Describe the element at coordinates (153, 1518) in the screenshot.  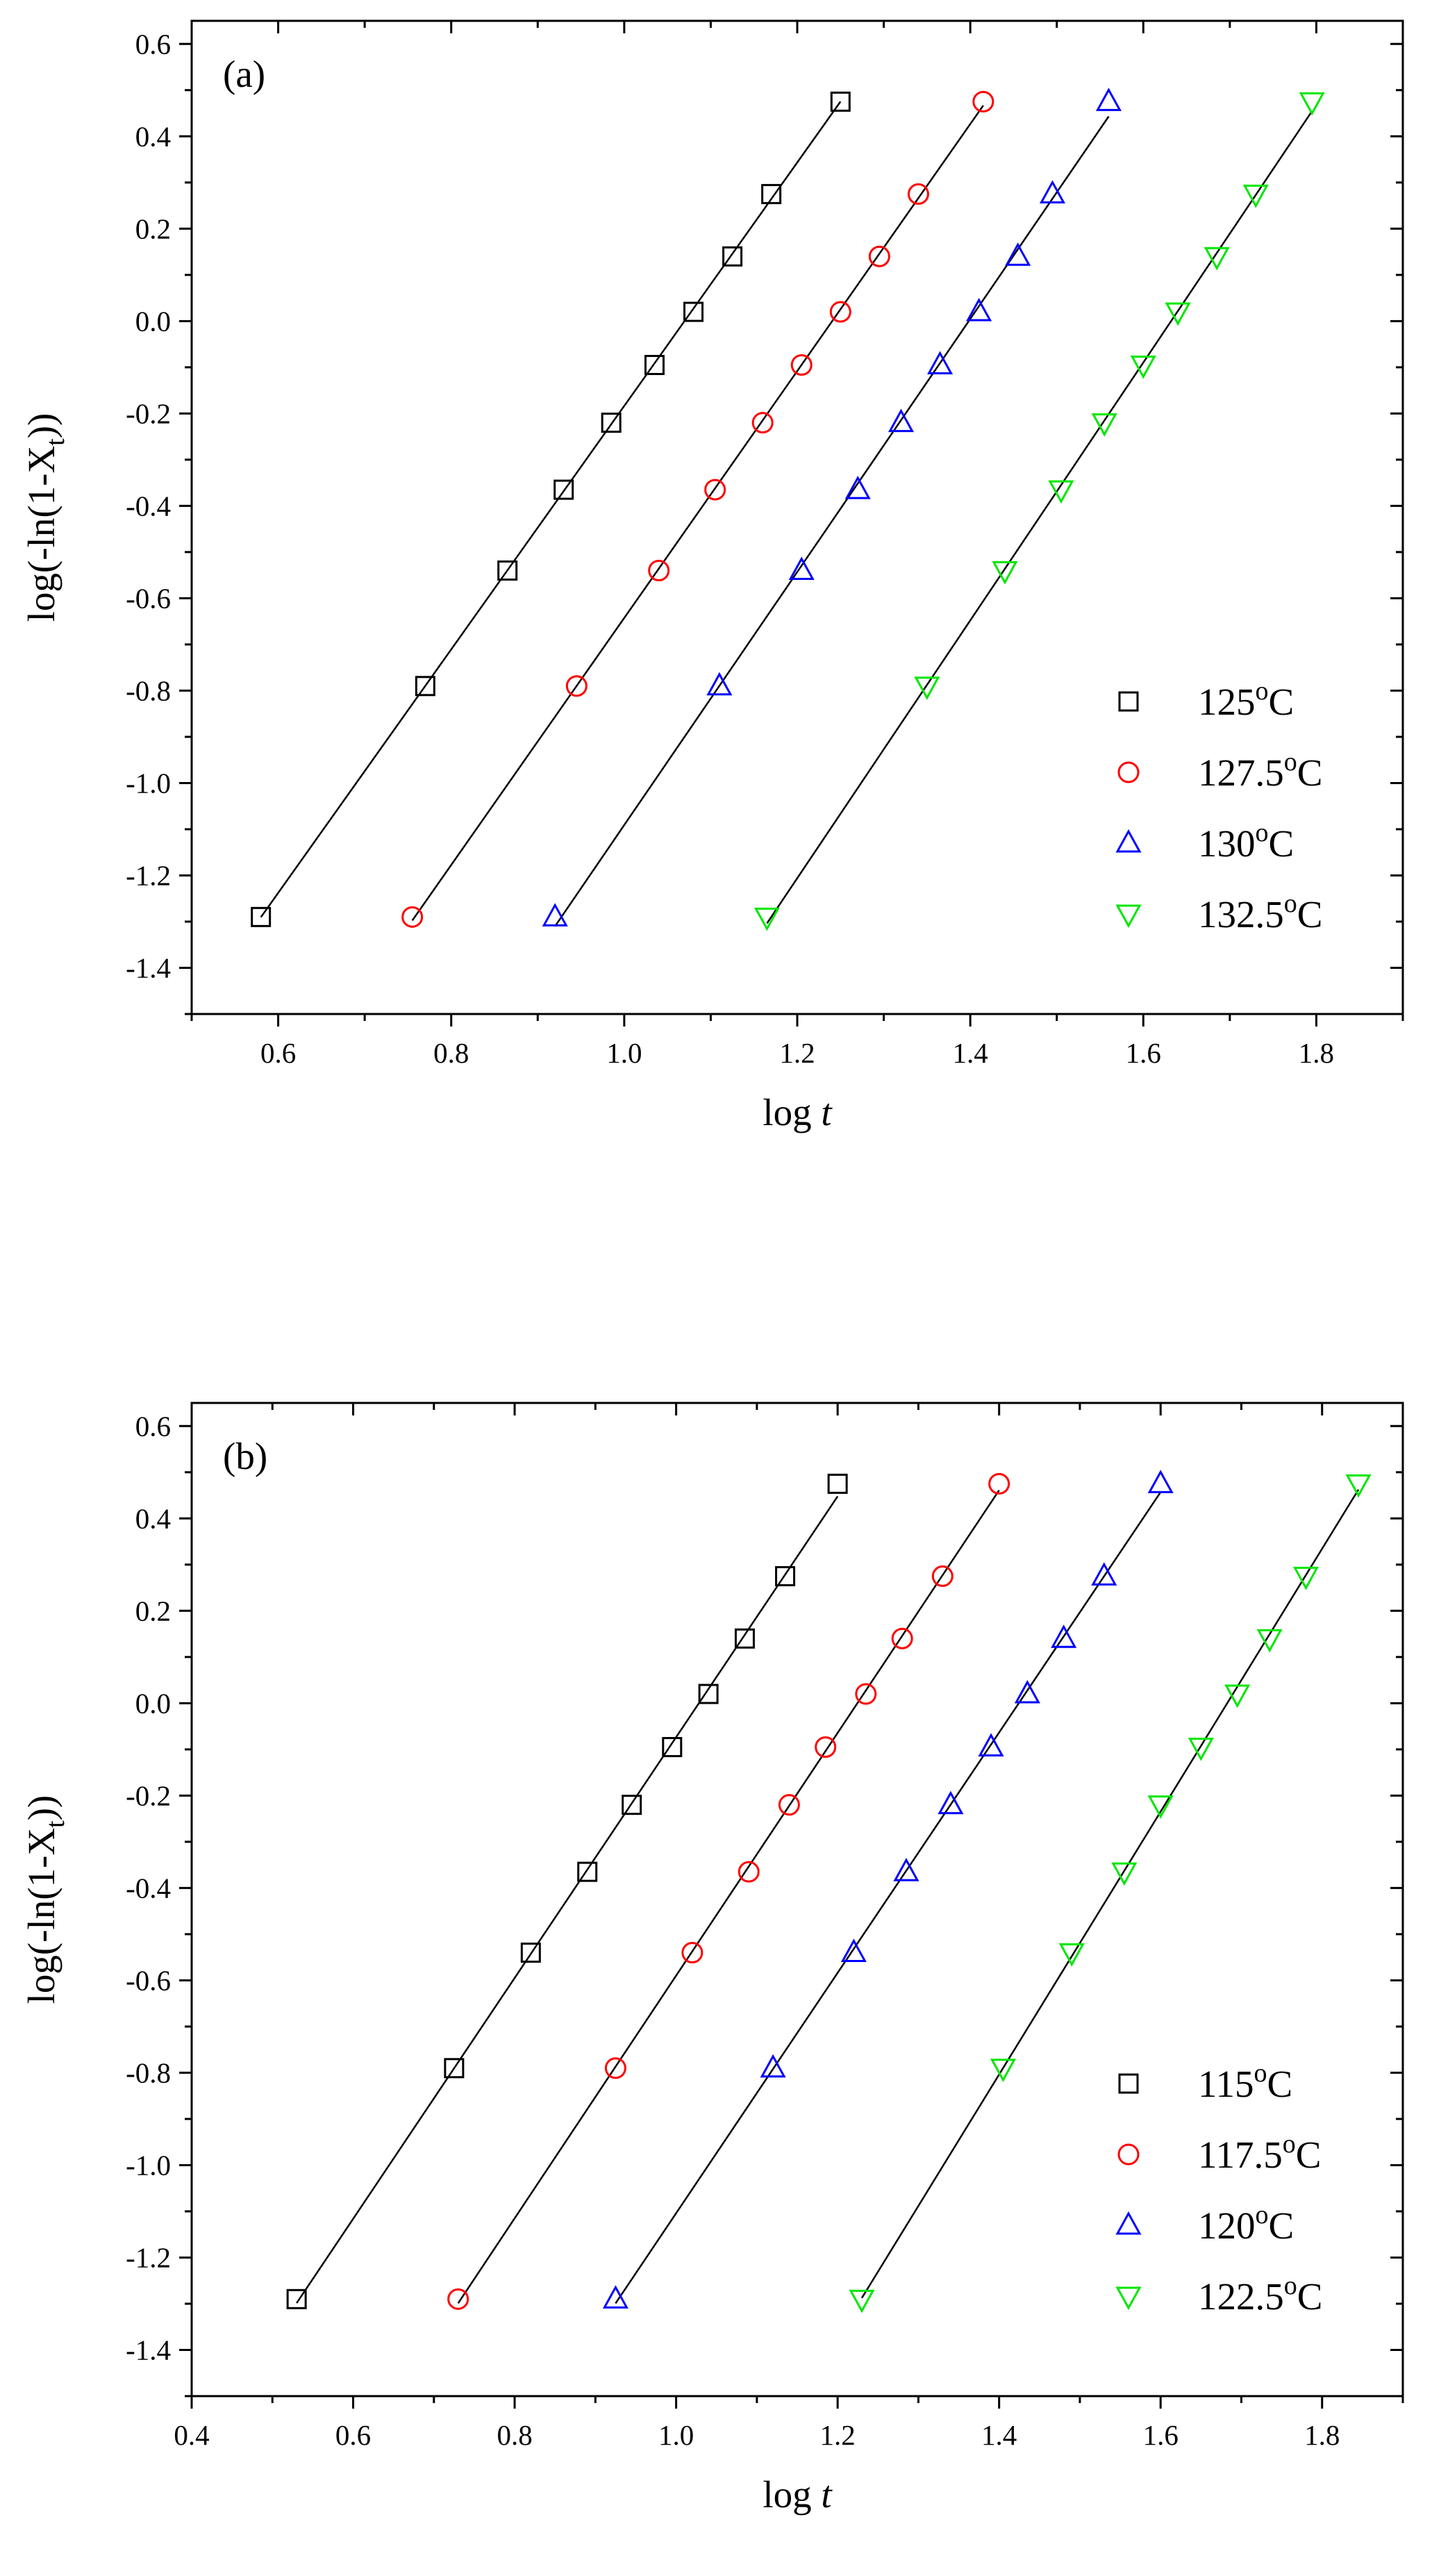
I see `y-tick-label: 0.4` at that location.